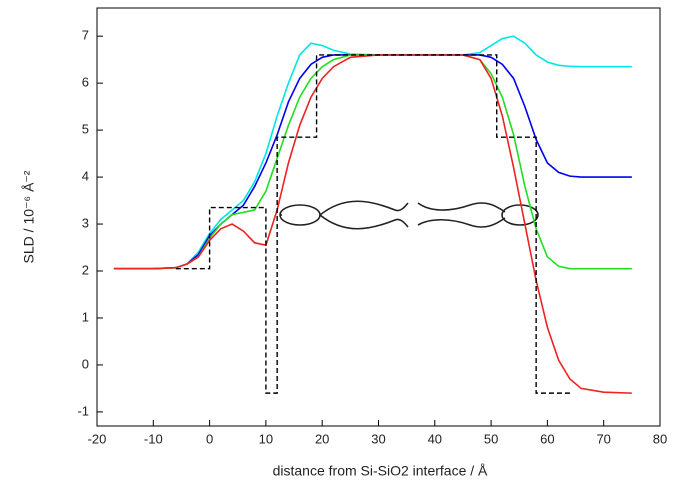  What do you see at coordinates (435, 438) in the screenshot?
I see `x-tick-label: 40` at bounding box center [435, 438].